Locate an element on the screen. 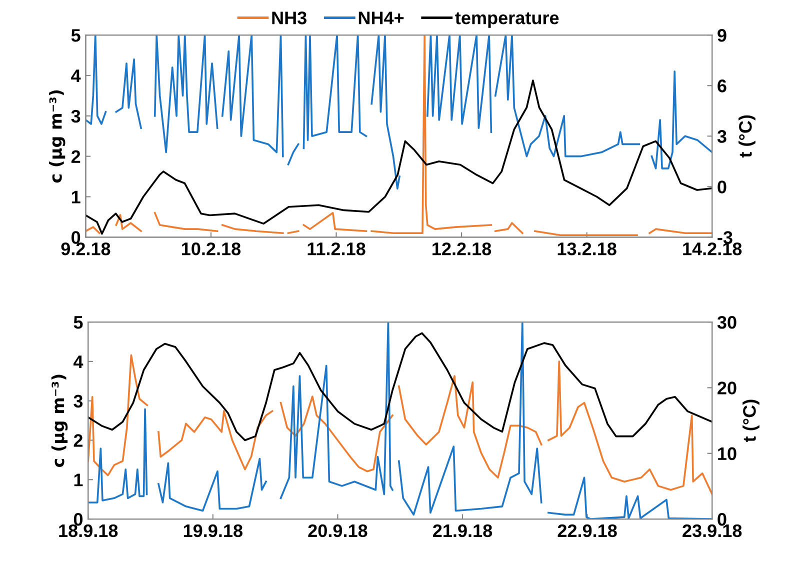 This screenshot has width=801, height=566. y2-tick-label: 6 is located at coordinates (722, 86).